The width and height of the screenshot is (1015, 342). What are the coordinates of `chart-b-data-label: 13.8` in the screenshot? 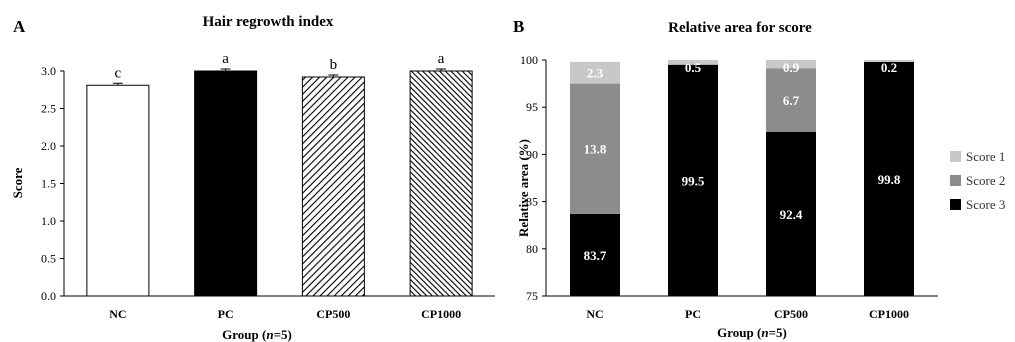 It's located at (595, 149).